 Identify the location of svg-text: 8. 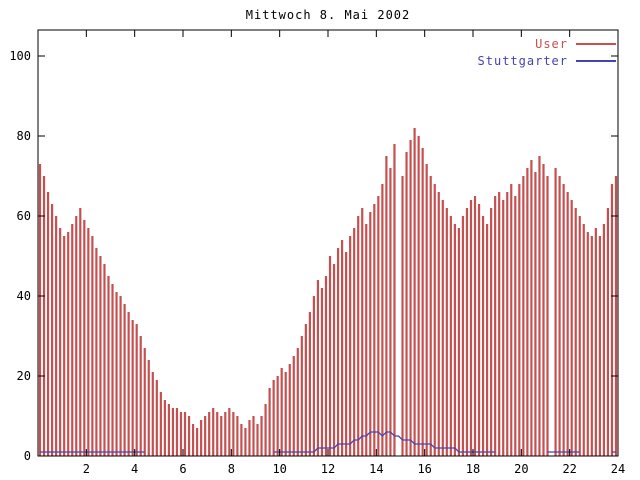
(231, 469).